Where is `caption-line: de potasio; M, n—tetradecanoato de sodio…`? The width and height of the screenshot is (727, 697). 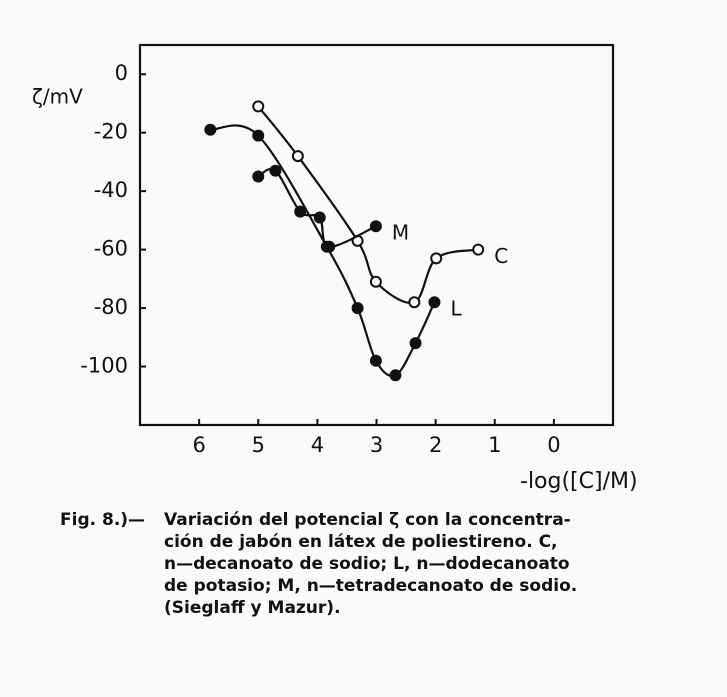 caption-line: de potasio; M, n—tetradecanoato de sodio… is located at coordinates (370, 586).